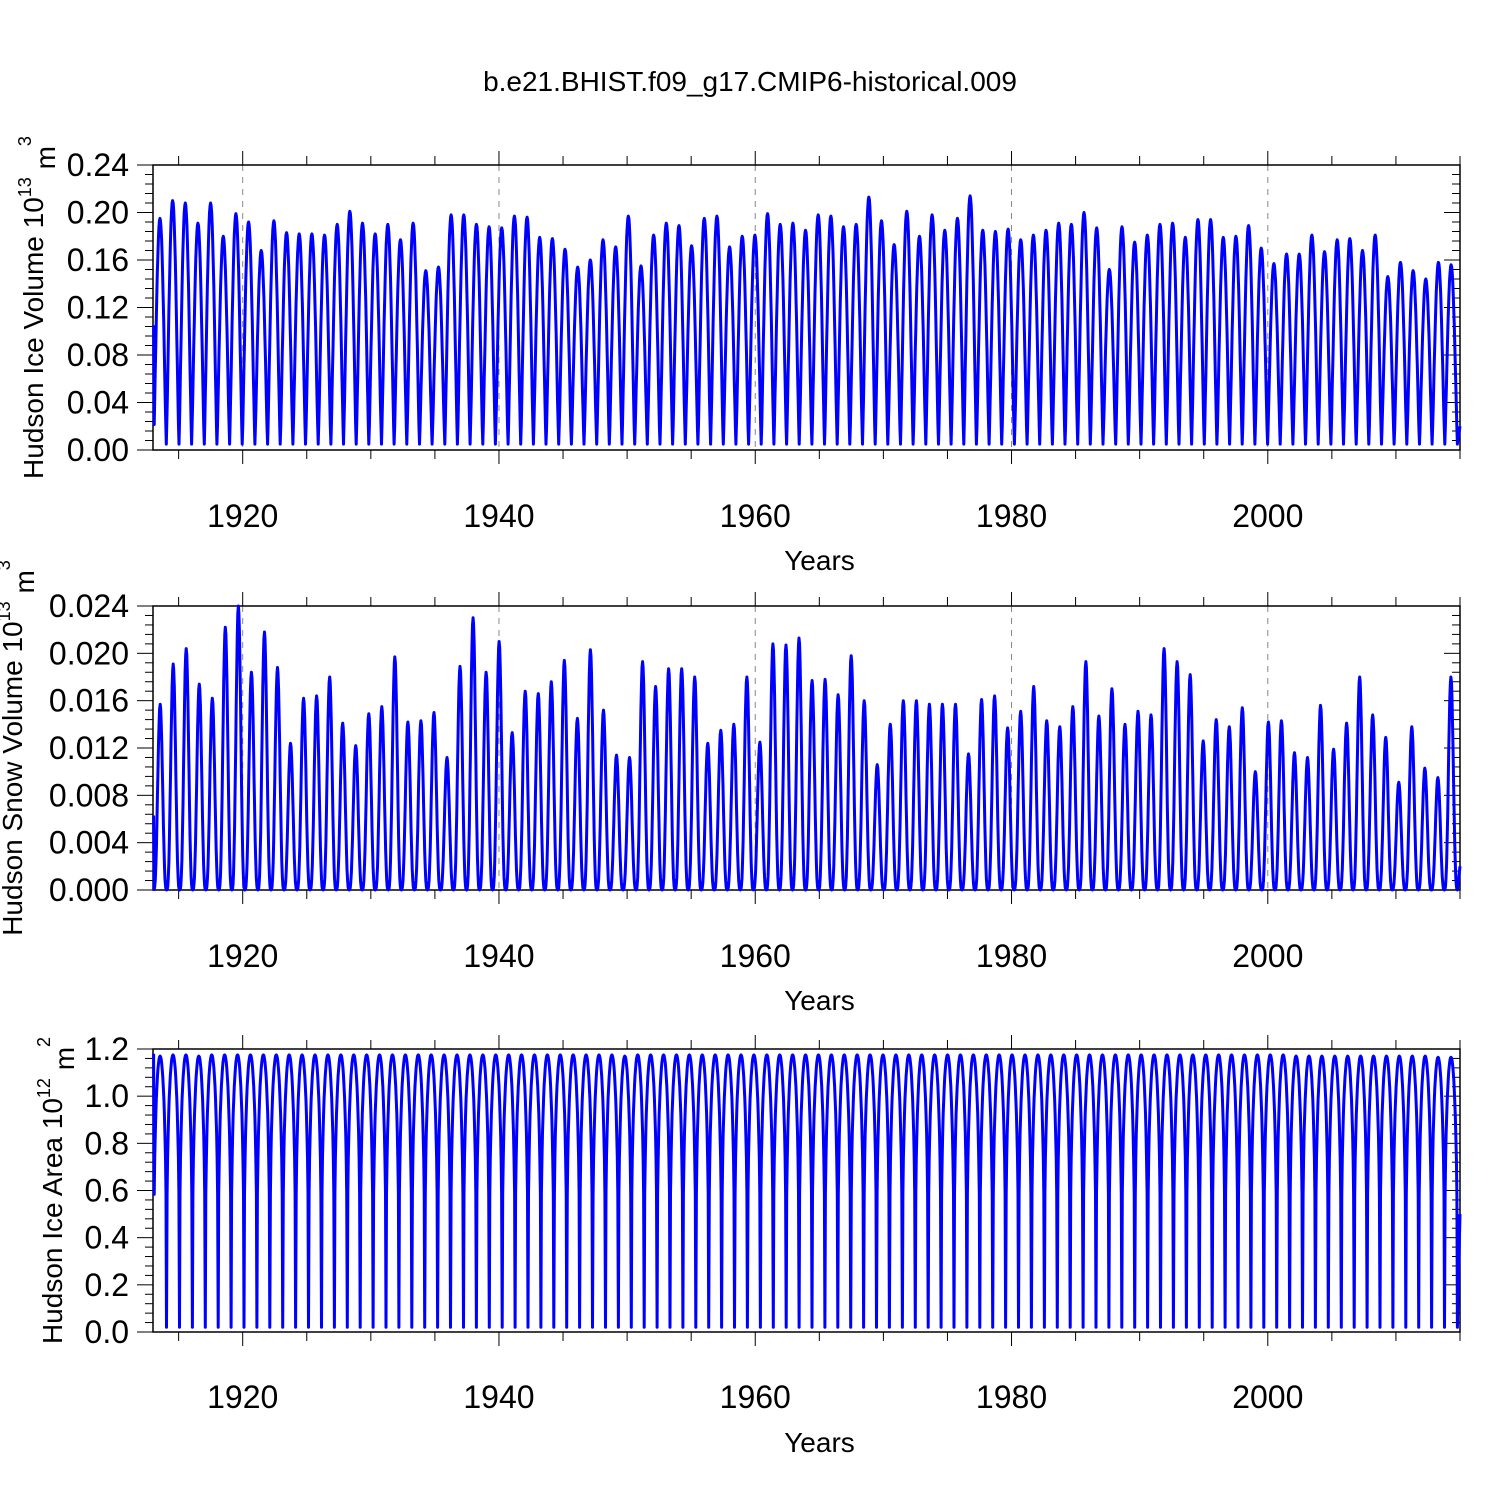 The image size is (1500, 1500). What do you see at coordinates (44, 1088) in the screenshot?
I see `y-axis-title-part: 12` at bounding box center [44, 1088].